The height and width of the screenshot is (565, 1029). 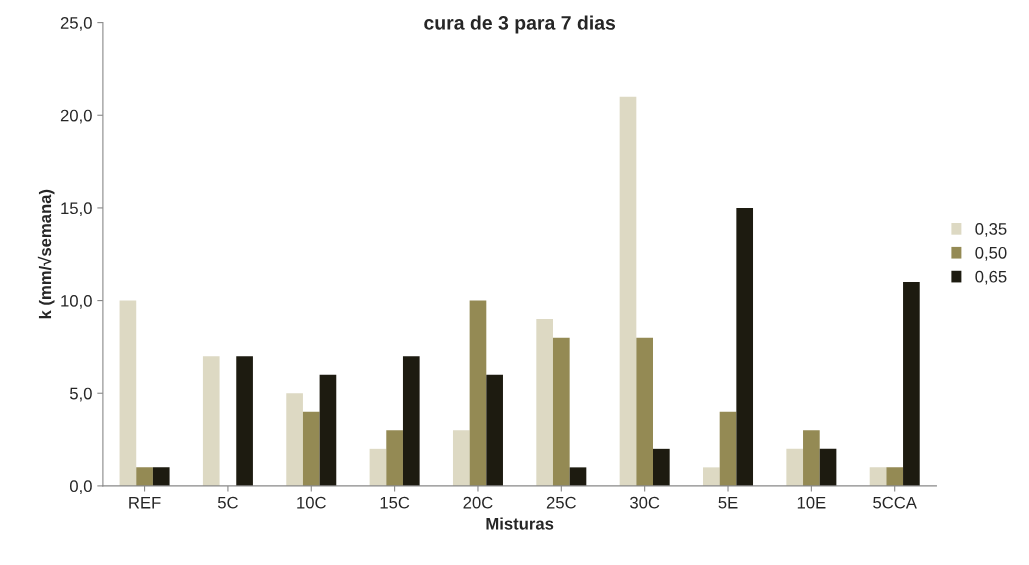 What do you see at coordinates (76, 301) in the screenshot?
I see `y-tick-label: 10,0` at bounding box center [76, 301].